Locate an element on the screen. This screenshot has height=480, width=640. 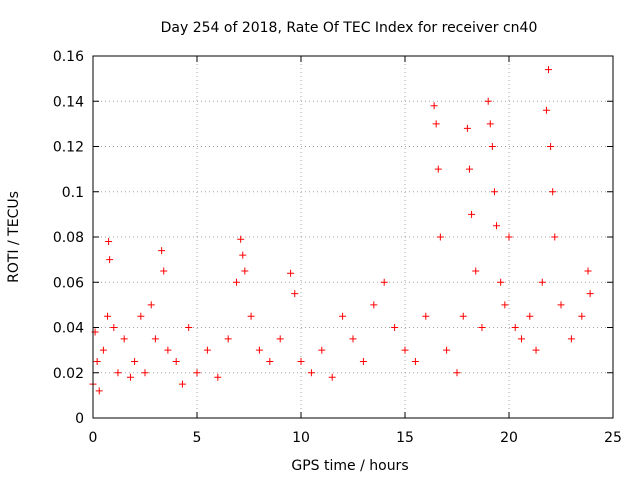
x-tick-label: 20 is located at coordinates (509, 438).